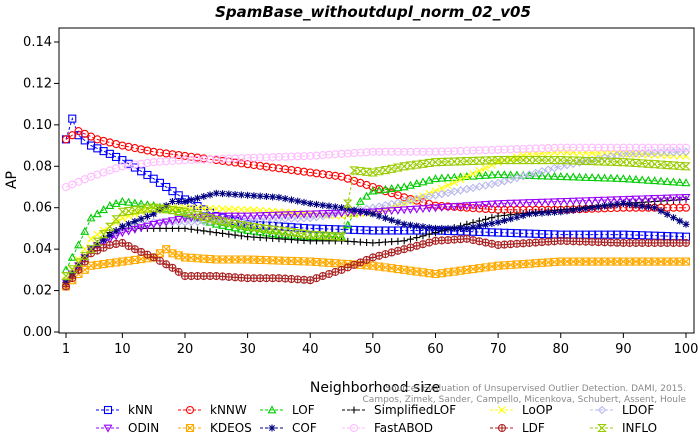 The height and width of the screenshot is (438, 698). Describe the element at coordinates (37, 83) in the screenshot. I see `y-tick-label: 0.12` at that location.